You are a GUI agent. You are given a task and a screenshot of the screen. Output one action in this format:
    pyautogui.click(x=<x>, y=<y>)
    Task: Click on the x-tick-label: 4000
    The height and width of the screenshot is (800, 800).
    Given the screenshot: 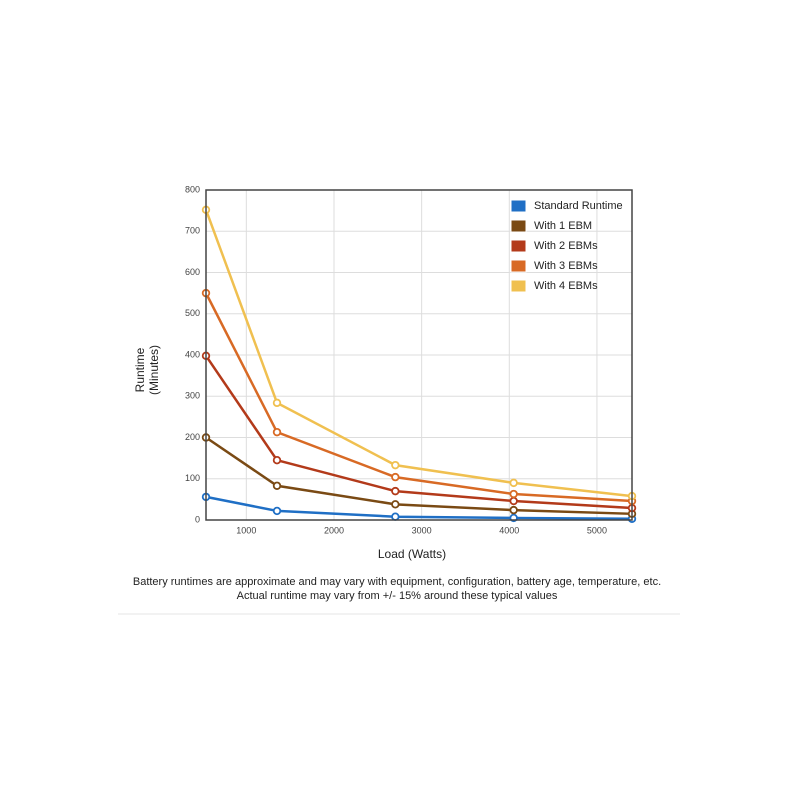 What is the action you would take?
    pyautogui.click(x=509, y=530)
    